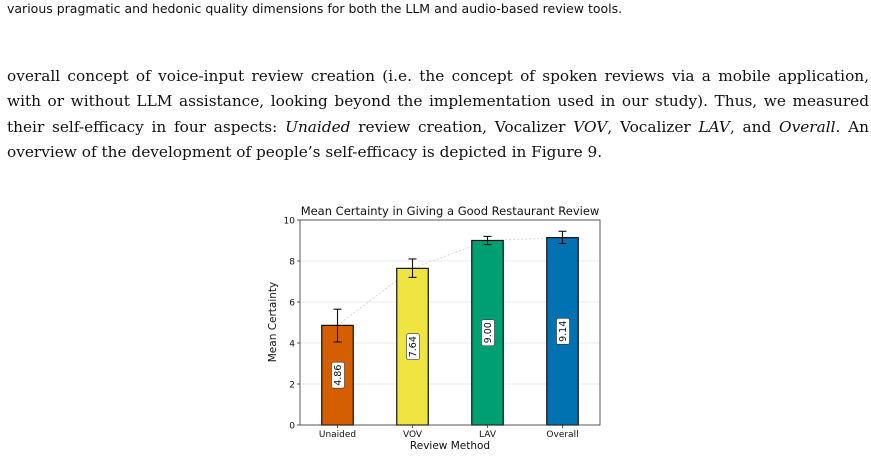 The image size is (871, 456). I want to click on bar-value-label: 7.64, so click(413, 346).